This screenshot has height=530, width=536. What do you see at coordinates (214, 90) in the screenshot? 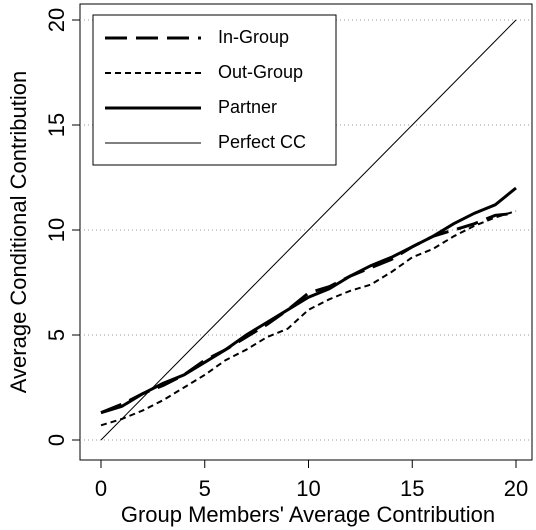
I see `legend-box` at bounding box center [214, 90].